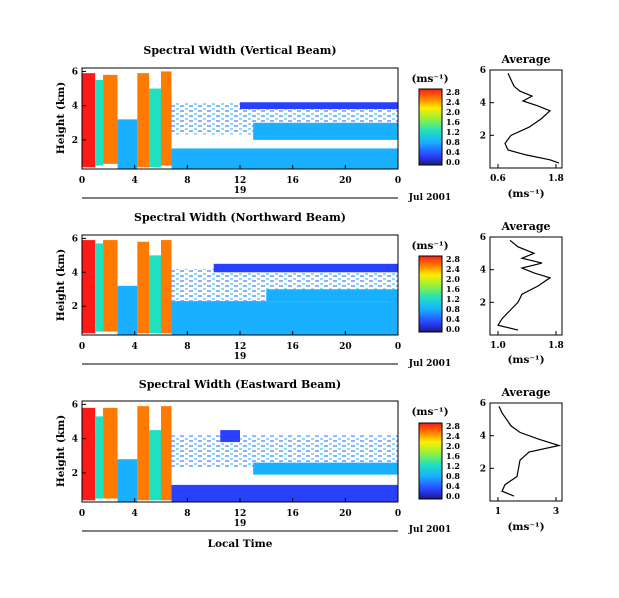 This screenshot has height=598, width=619. Describe the element at coordinates (239, 50) in the screenshot. I see `panel-title: Spectral Width (Vertical Beam)` at that location.